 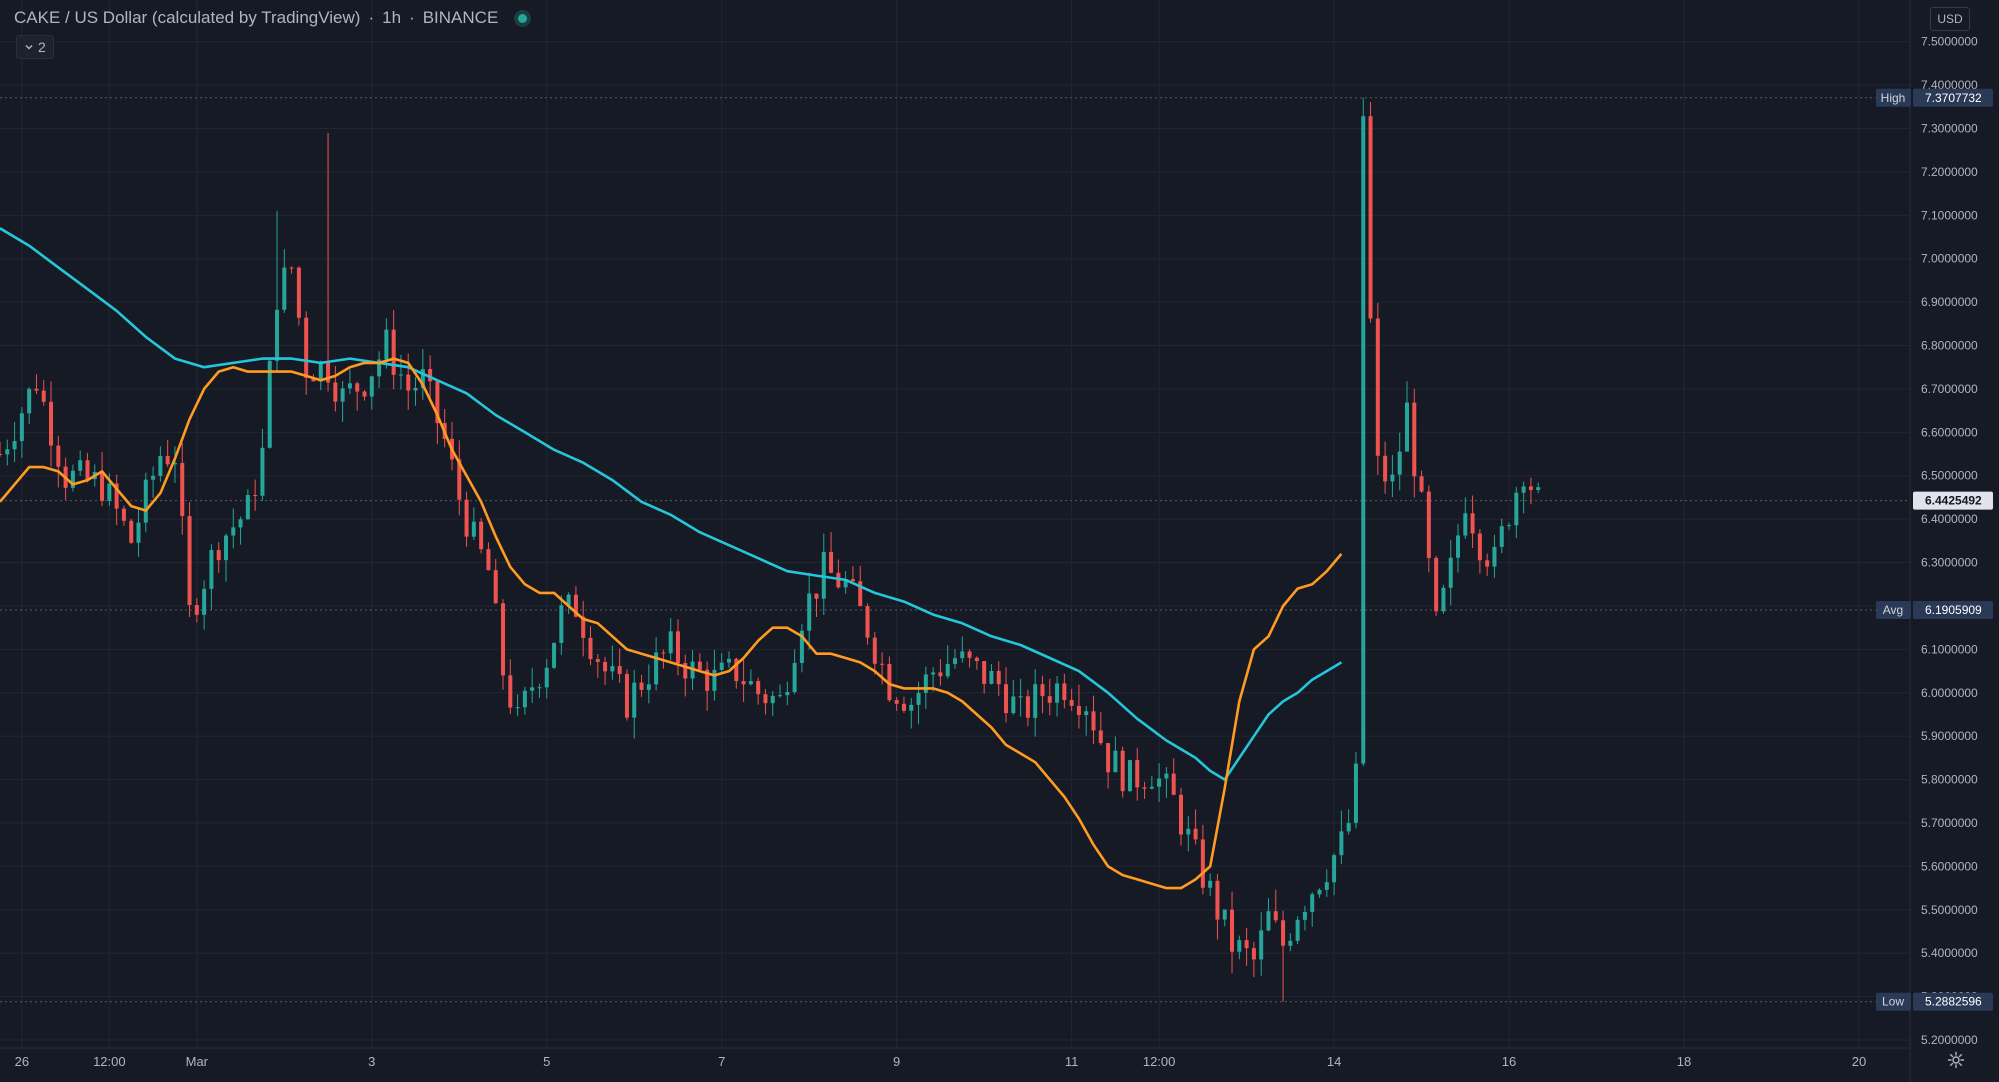 I want to click on x-tick-label: 26, so click(x=22, y=1061).